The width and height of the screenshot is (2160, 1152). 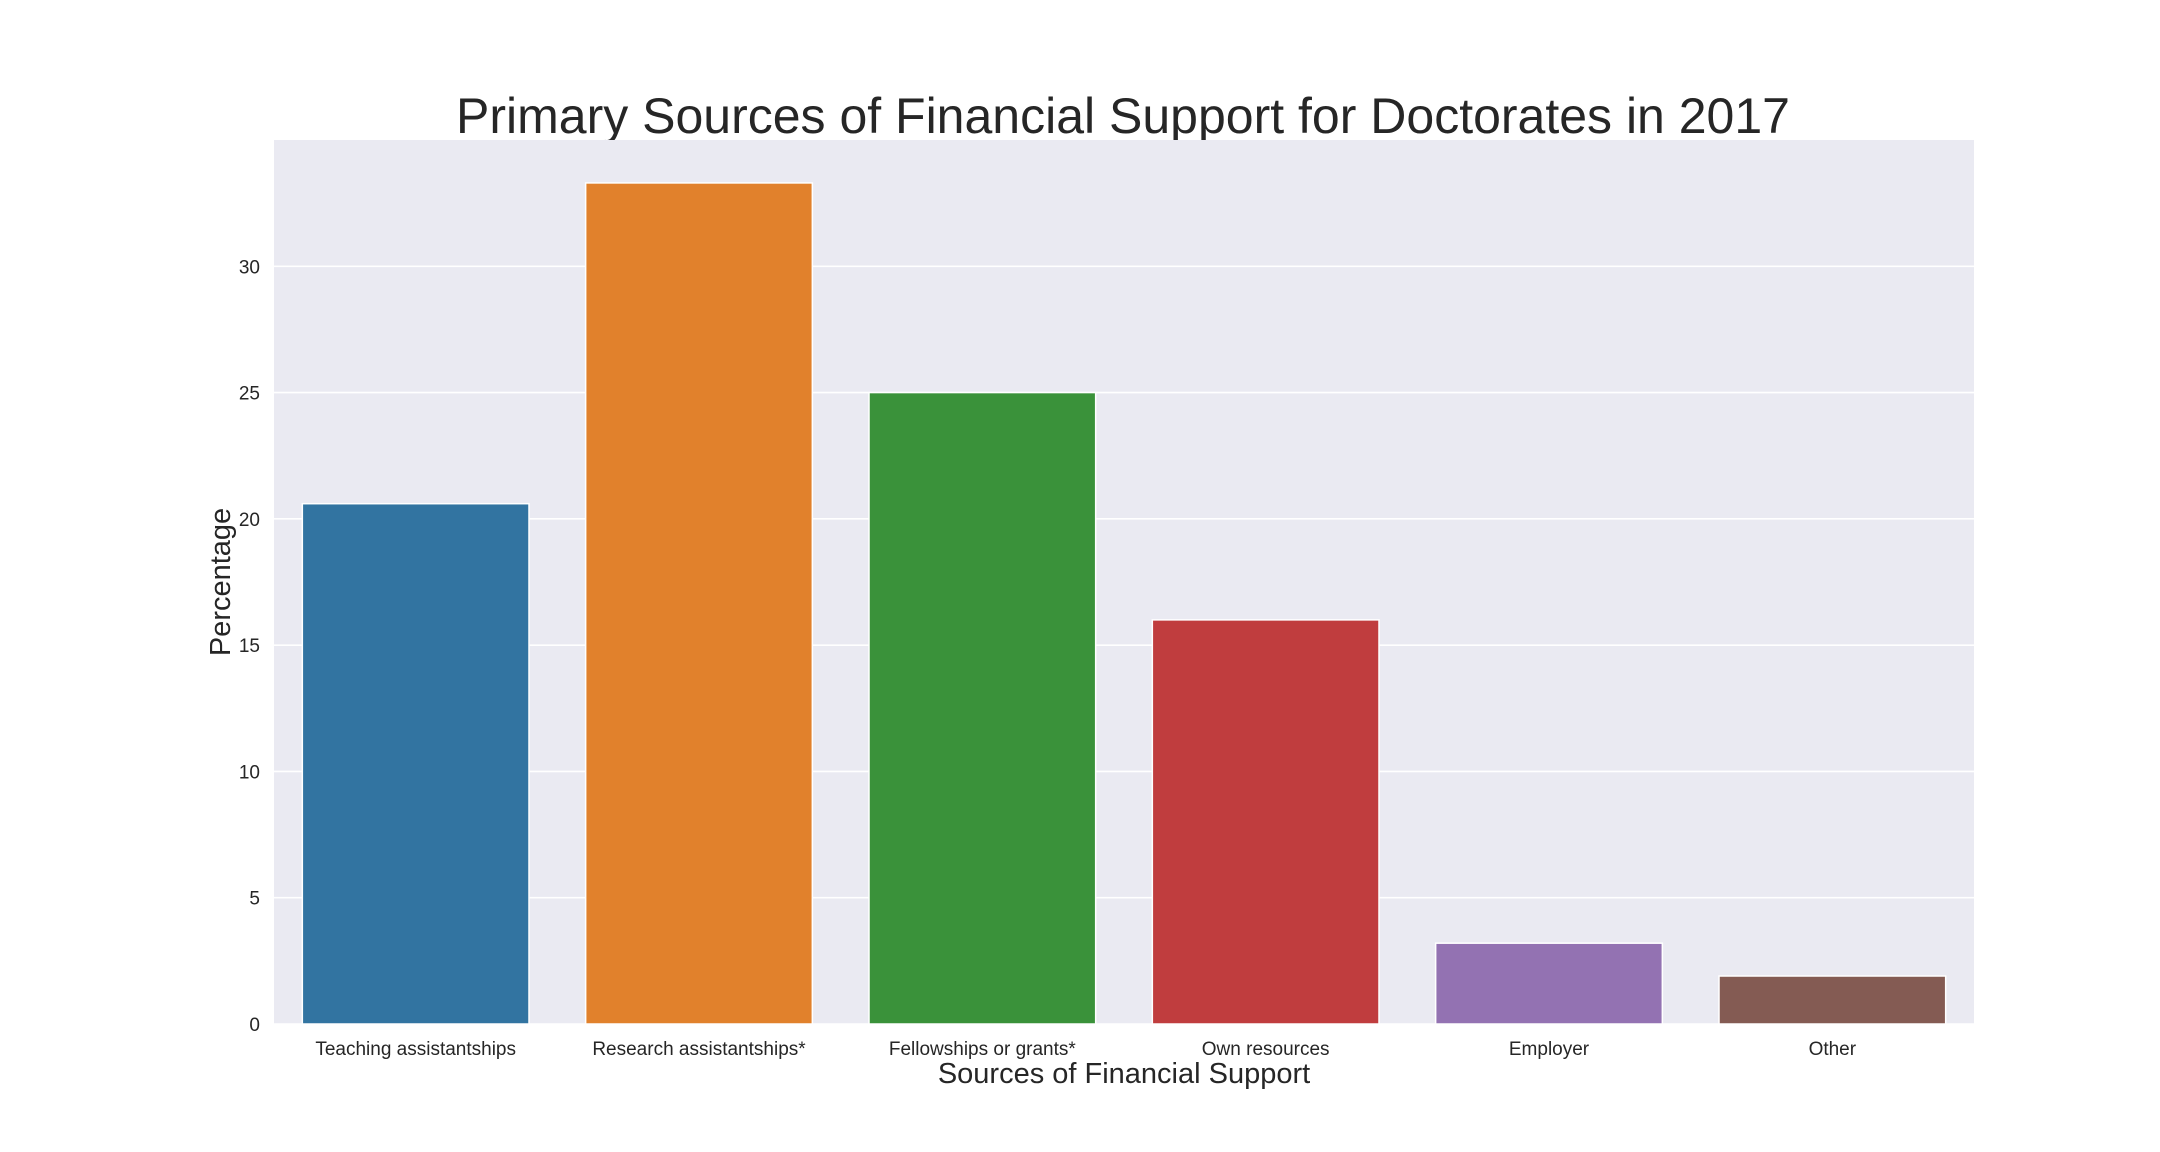 I want to click on x-axis-label: Sources of Financial Support, so click(x=1124, y=1074).